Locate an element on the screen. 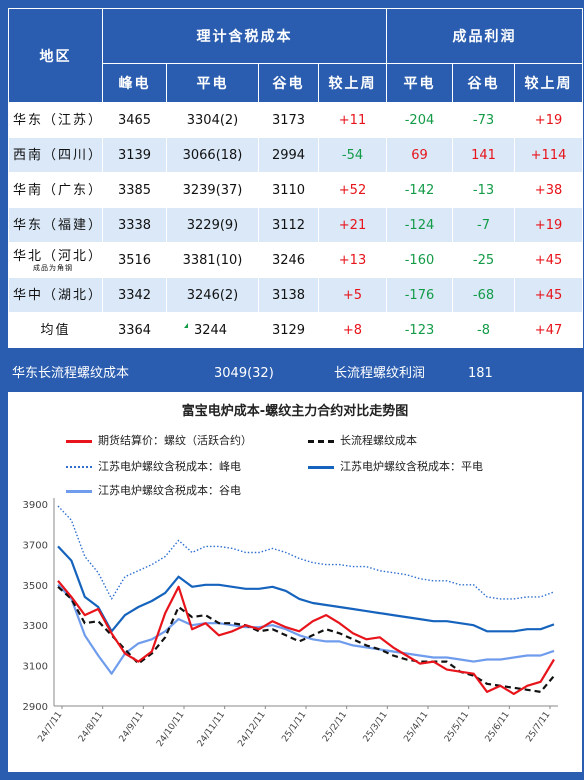  row-region: 华东（福建） is located at coordinates (55, 225).